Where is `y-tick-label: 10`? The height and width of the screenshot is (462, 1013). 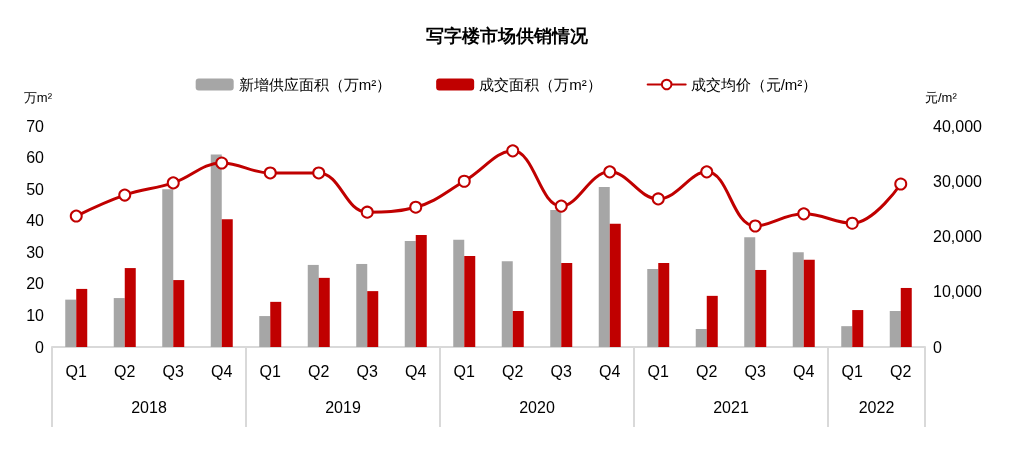 y-tick-label: 10 is located at coordinates (35, 315).